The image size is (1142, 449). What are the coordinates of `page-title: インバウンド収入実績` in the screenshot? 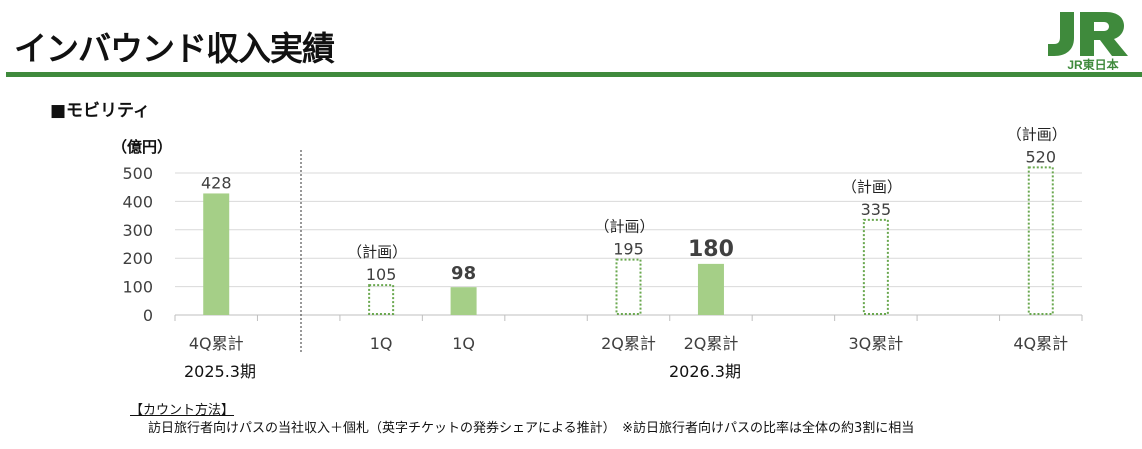 It's located at (174, 48).